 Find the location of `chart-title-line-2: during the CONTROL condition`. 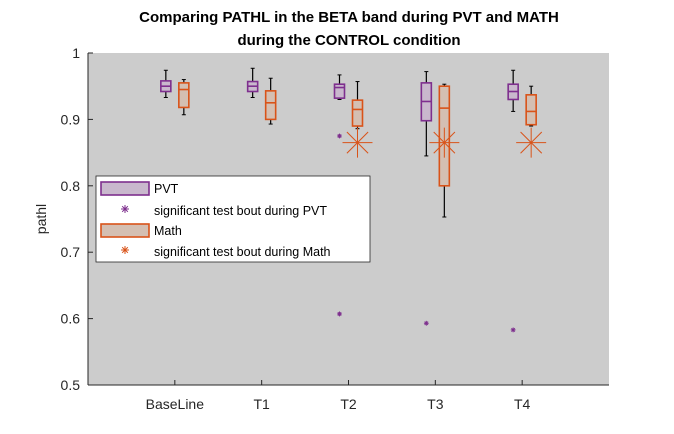

chart-title-line-2: during the CONTROL condition is located at coordinates (348, 40).